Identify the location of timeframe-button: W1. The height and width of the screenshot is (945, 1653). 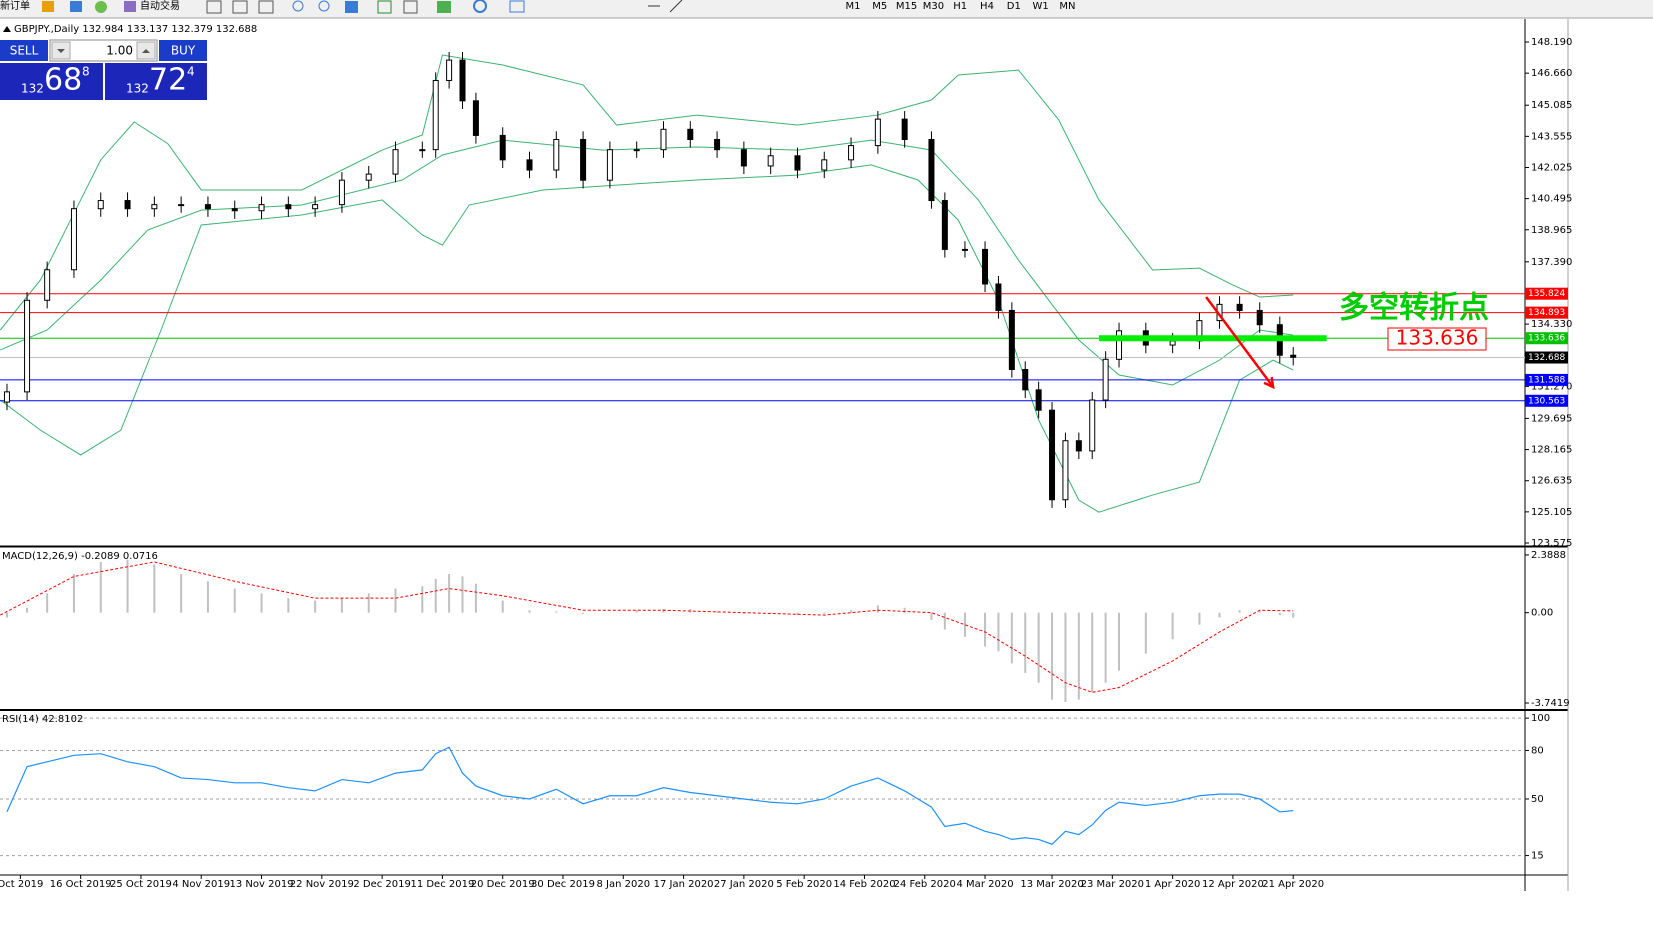
(1040, 6).